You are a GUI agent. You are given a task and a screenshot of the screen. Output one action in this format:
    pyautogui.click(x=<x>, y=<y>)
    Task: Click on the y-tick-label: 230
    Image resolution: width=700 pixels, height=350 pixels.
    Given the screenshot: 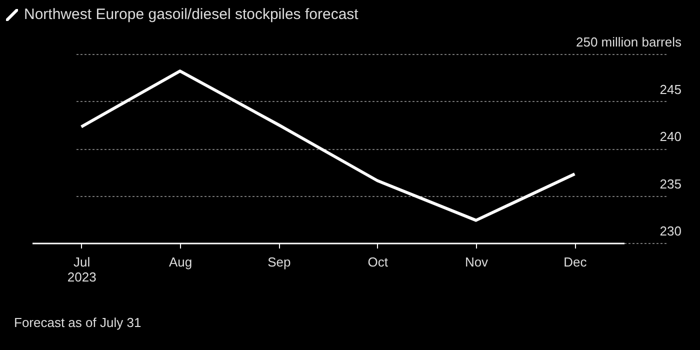 What is the action you would take?
    pyautogui.click(x=671, y=231)
    